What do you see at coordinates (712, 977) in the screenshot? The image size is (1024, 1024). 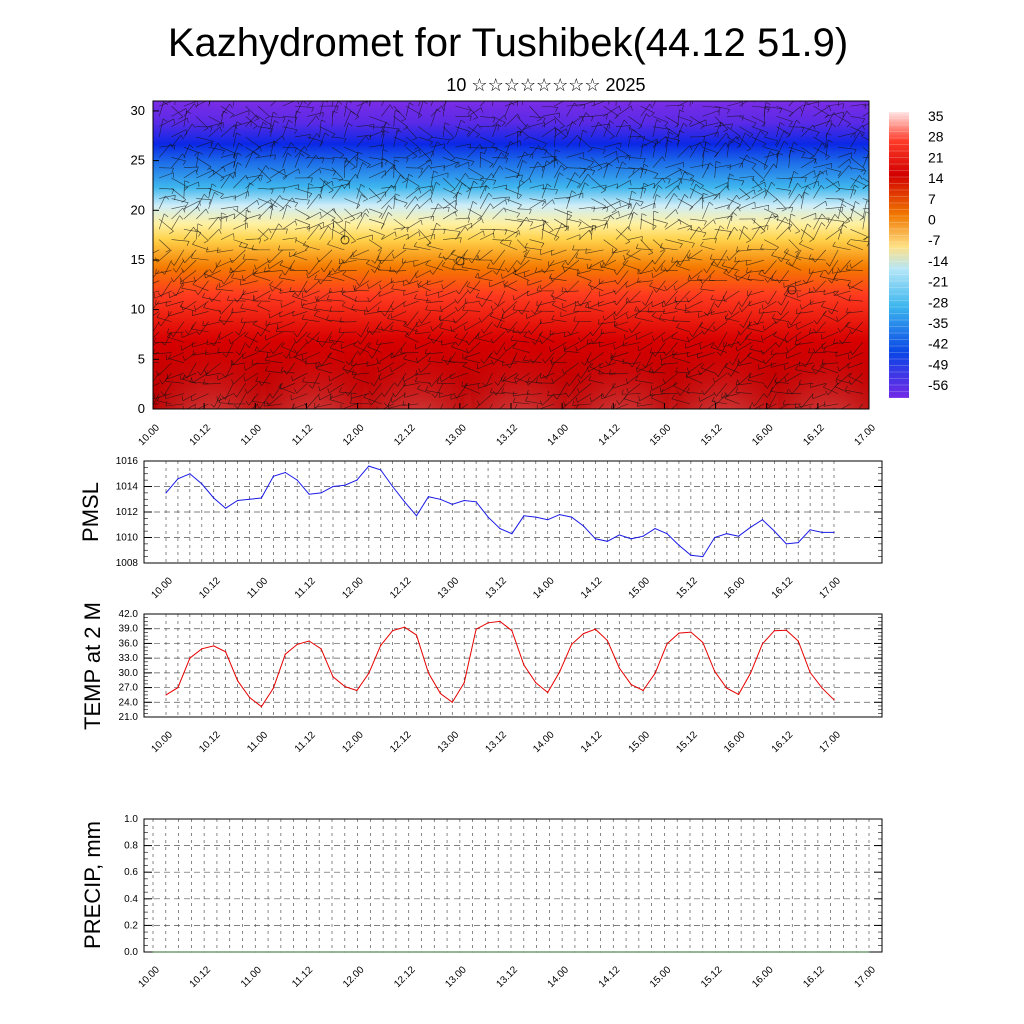 I see `x-tick-label: 15.12` at bounding box center [712, 977].